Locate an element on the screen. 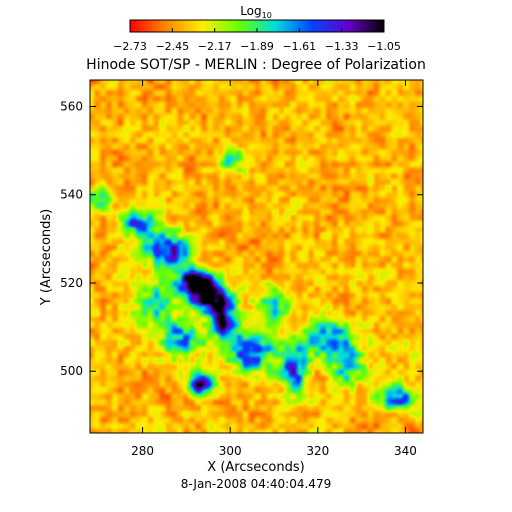 This screenshot has width=512, height=512. colorbar-label-subscript: 10 is located at coordinates (267, 15).